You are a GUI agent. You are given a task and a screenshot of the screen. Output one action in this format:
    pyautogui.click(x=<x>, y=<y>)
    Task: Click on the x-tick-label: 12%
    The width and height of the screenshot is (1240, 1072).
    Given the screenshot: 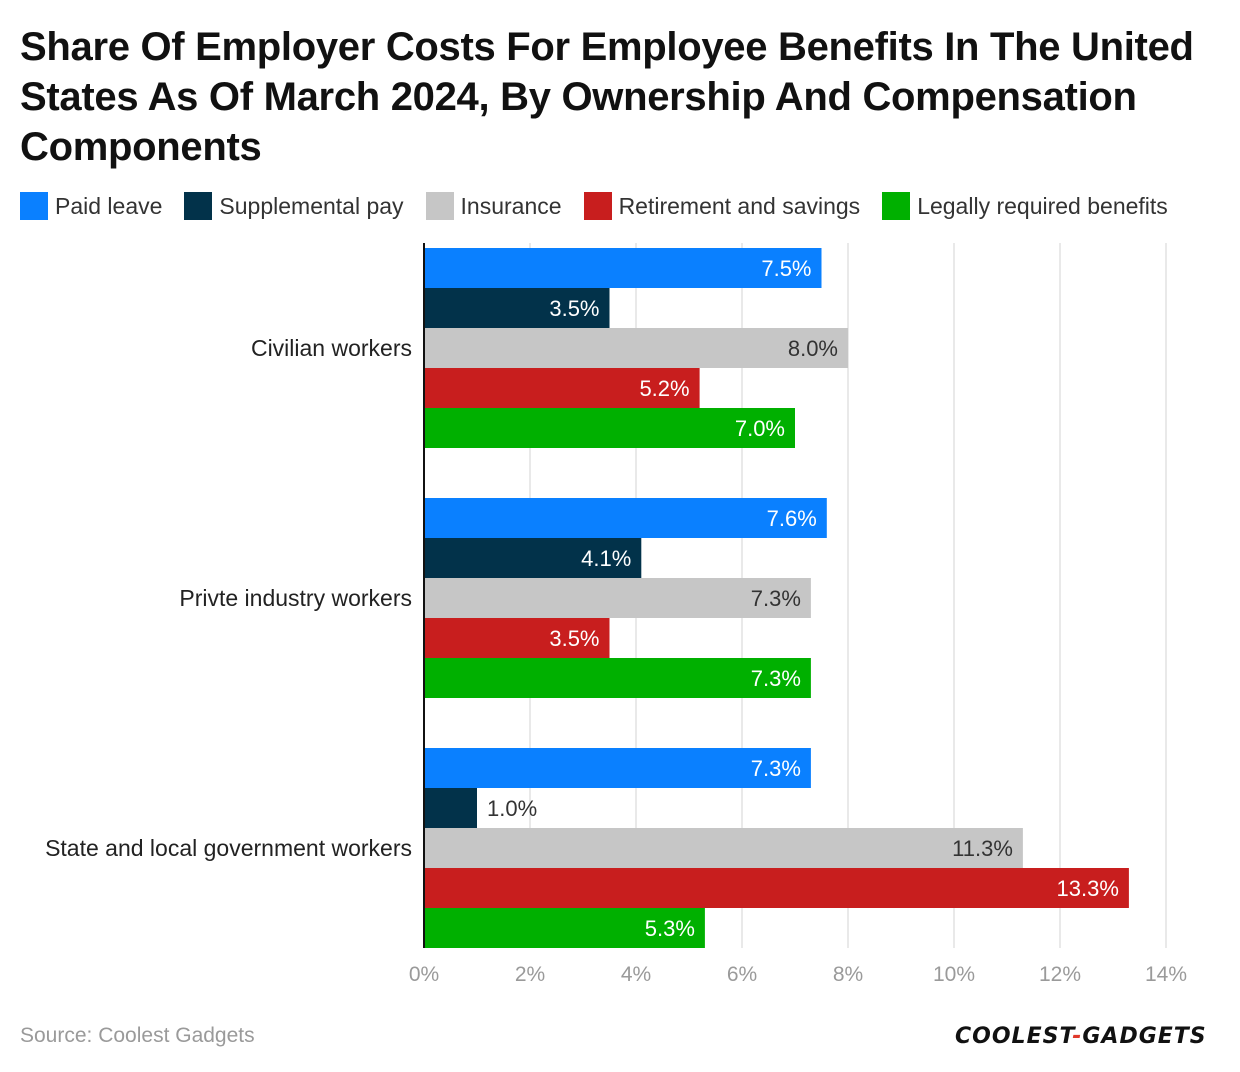 What is the action you would take?
    pyautogui.click(x=1060, y=974)
    